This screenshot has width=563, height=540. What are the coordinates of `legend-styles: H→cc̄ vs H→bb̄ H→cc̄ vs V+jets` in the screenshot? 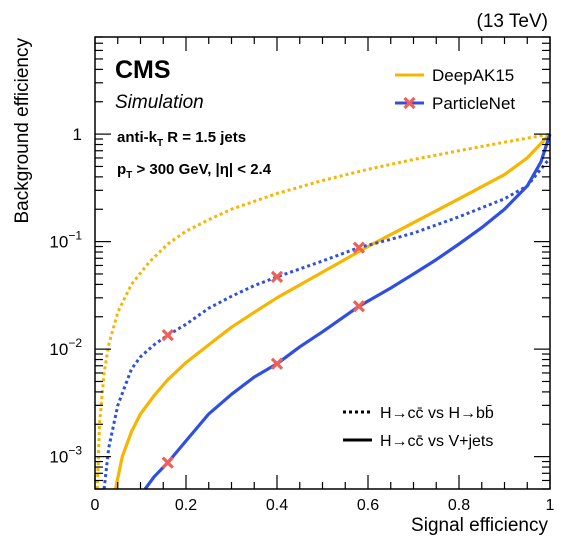 It's located at (418, 427).